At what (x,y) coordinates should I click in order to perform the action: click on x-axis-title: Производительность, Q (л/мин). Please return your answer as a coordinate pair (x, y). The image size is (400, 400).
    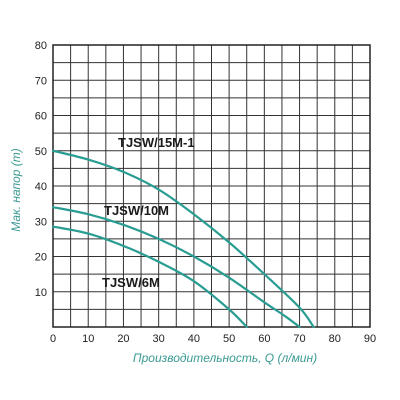
    Looking at the image, I should click on (225, 358).